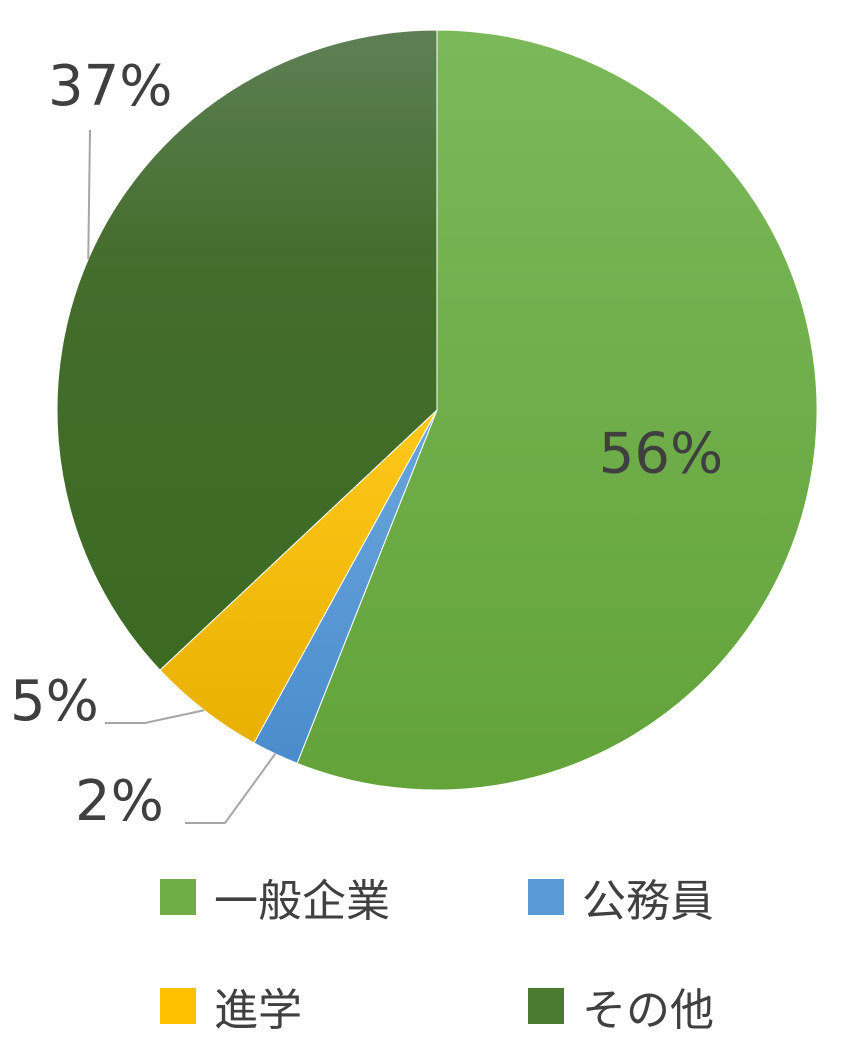 The height and width of the screenshot is (1060, 857). I want to click on legend-item: その他, so click(621, 1006).